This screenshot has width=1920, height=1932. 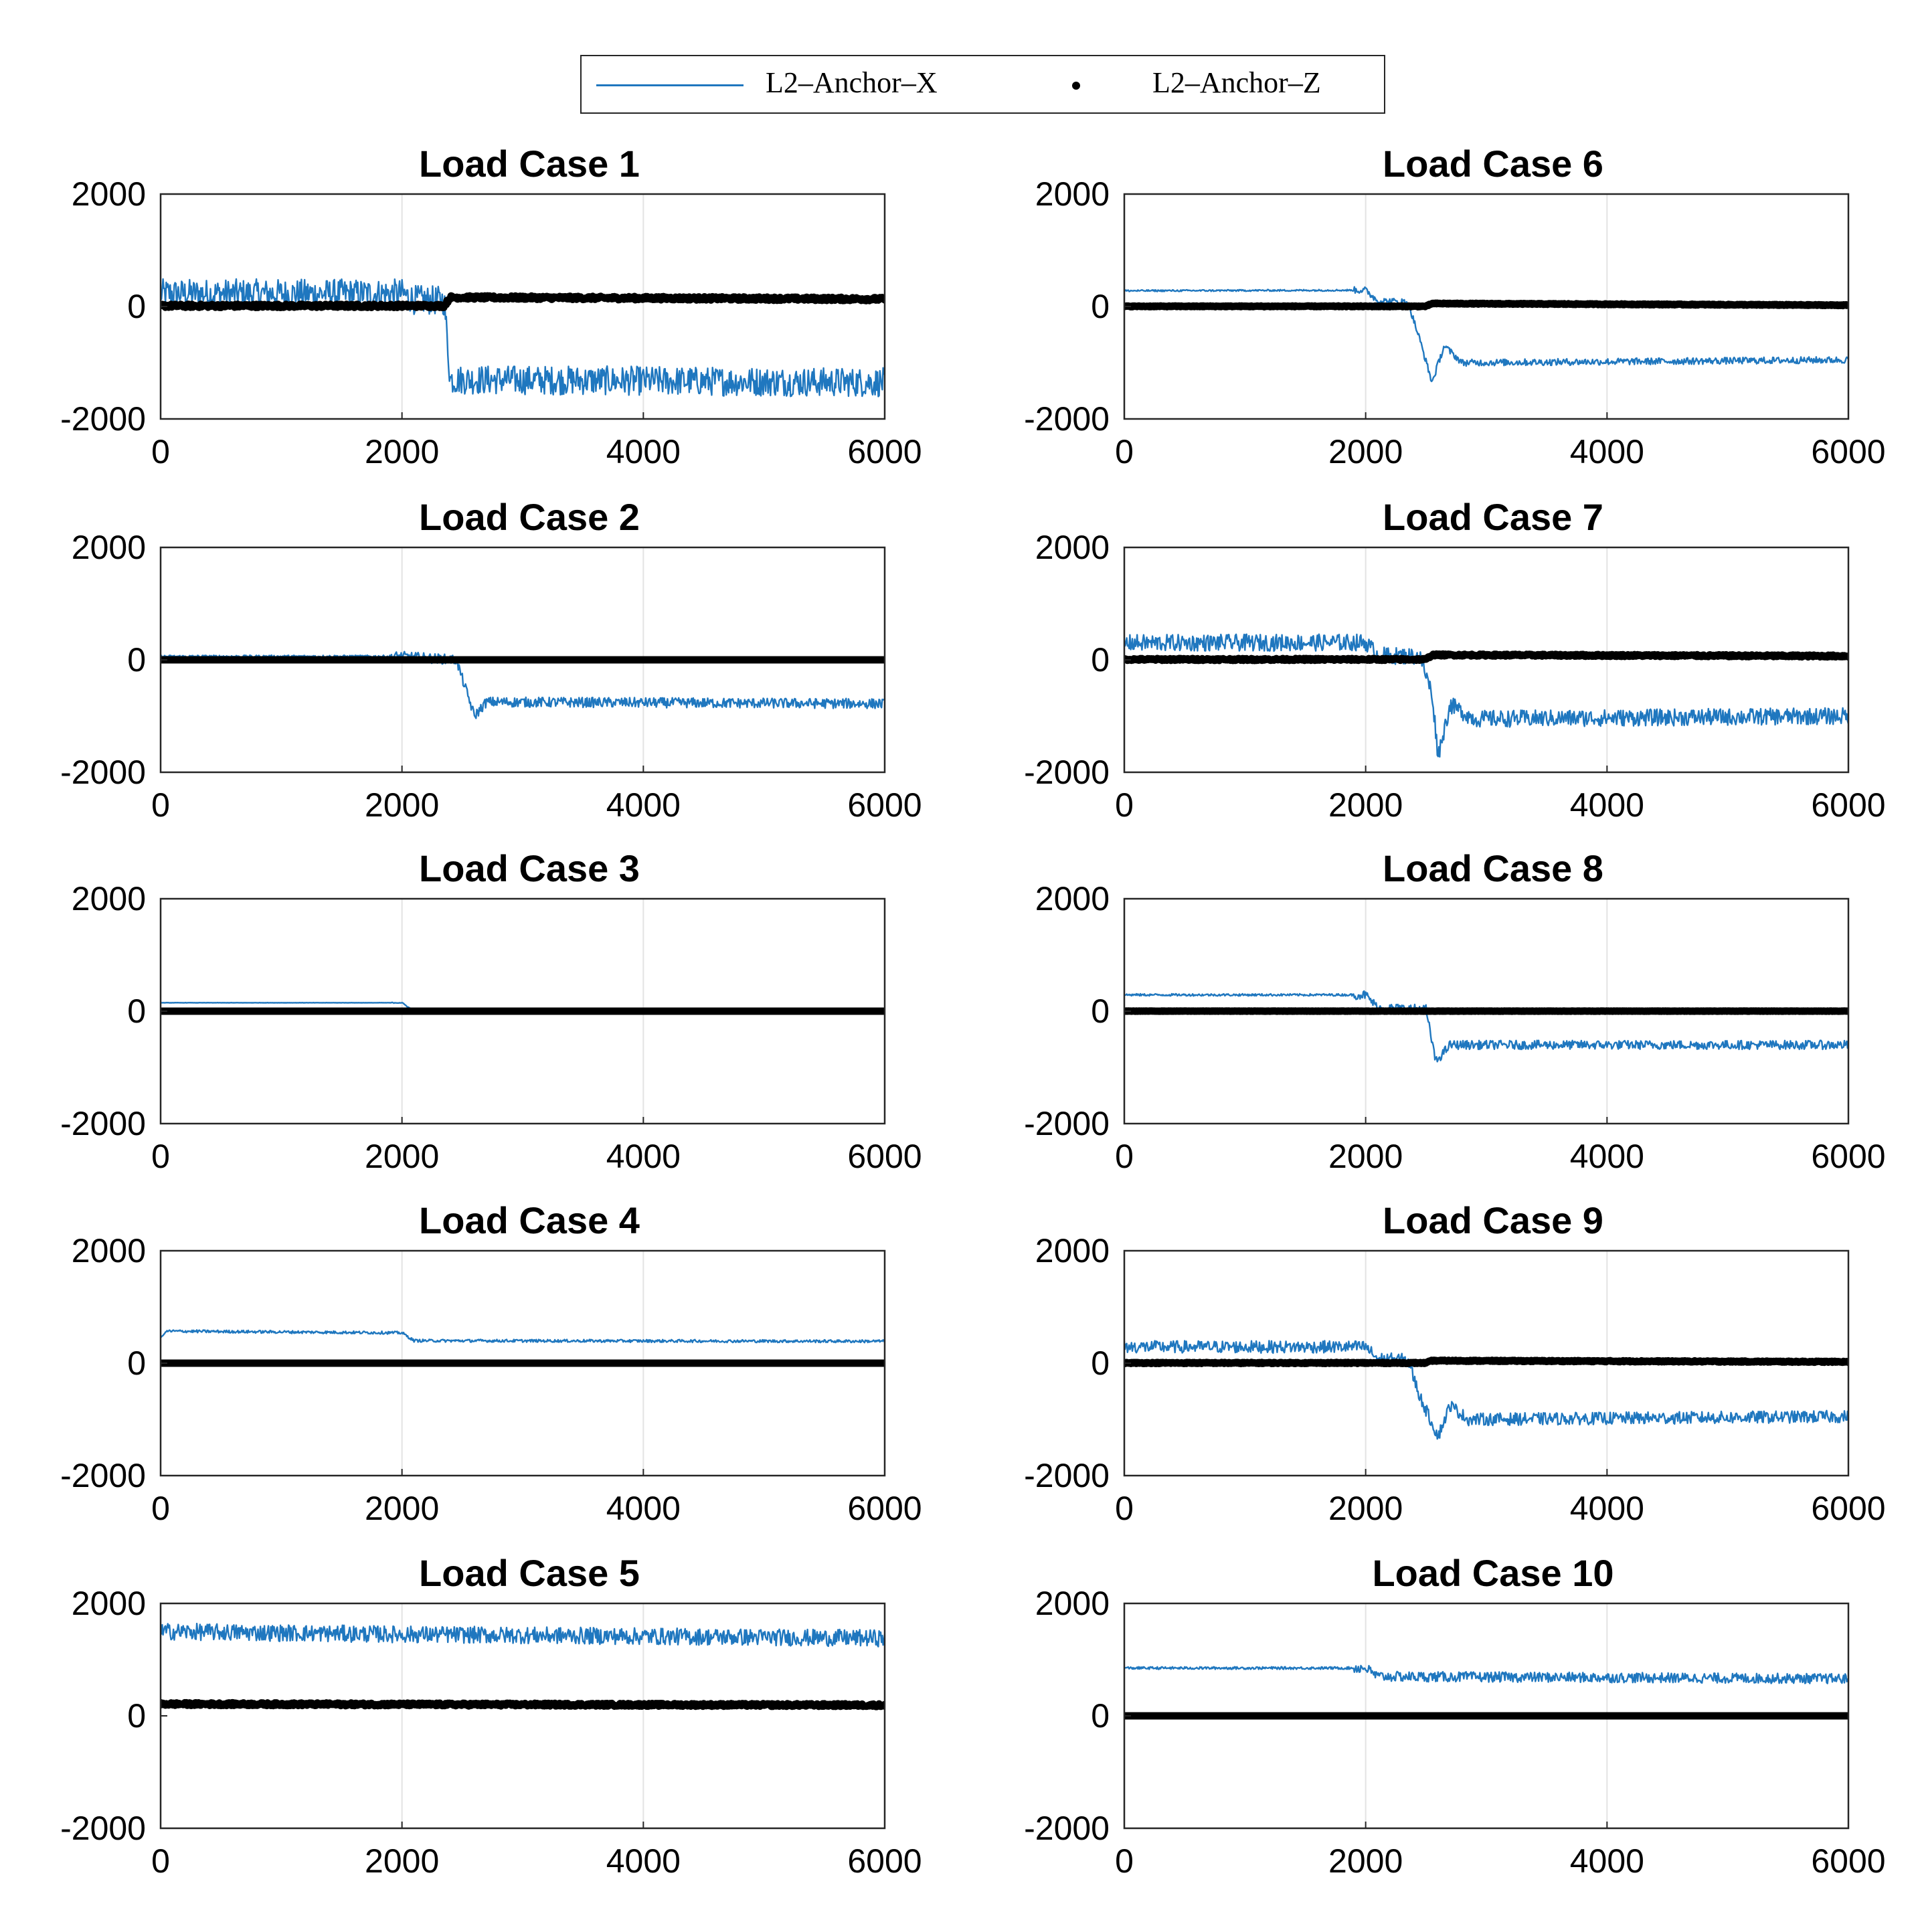 I want to click on legend-label-x: L2–Anchor–X, so click(x=852, y=82).